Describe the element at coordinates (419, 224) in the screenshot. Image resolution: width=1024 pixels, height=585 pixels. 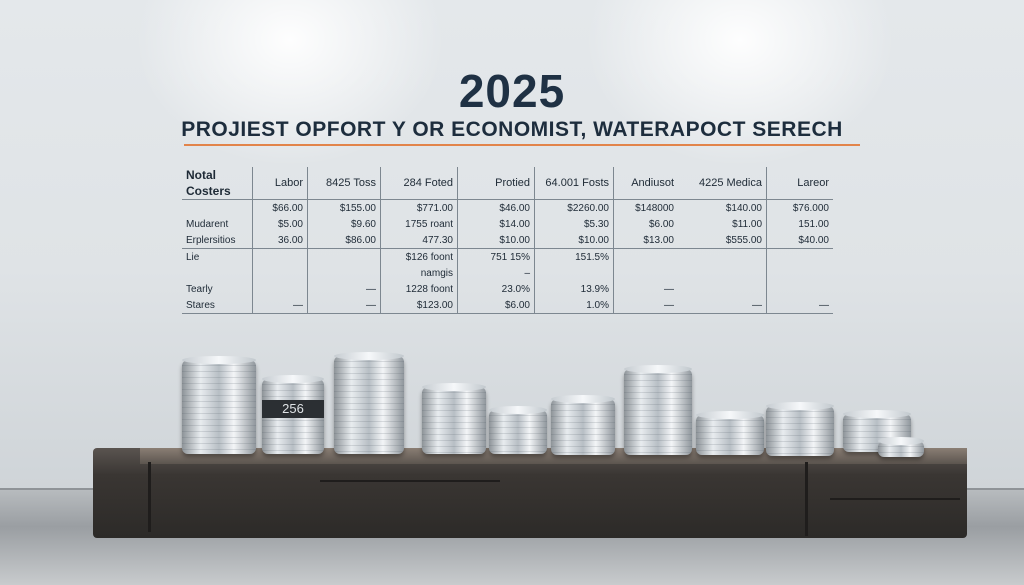
I see `table-cell: 1755 roant` at that location.